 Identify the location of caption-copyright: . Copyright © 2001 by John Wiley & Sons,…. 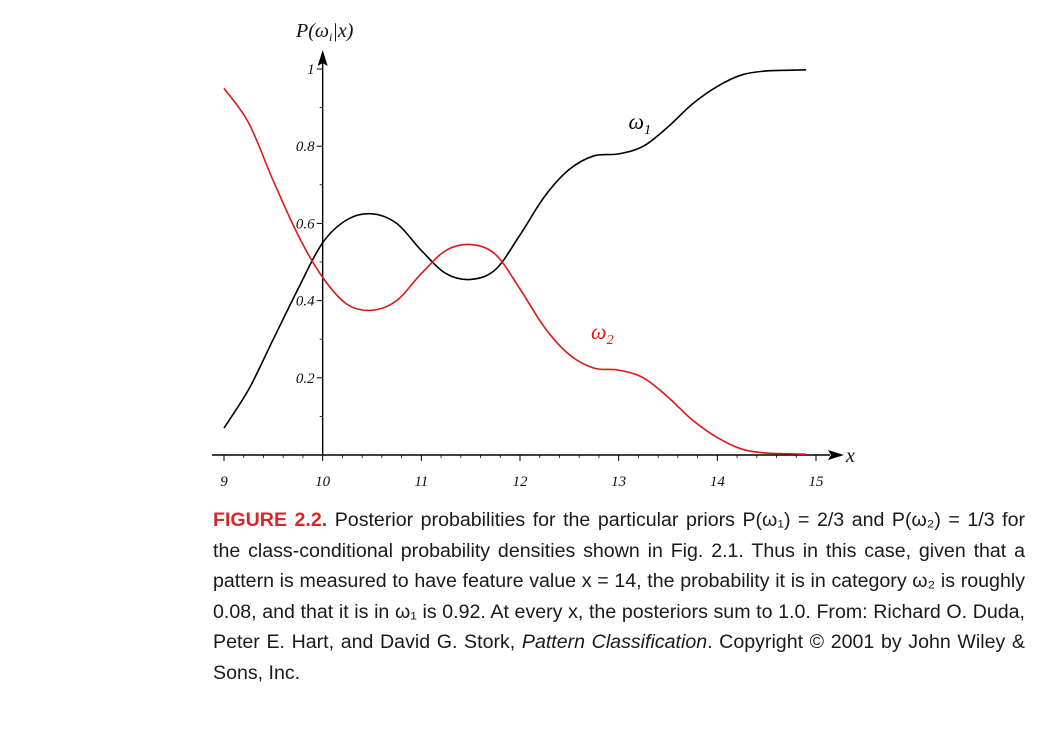
(619, 657).